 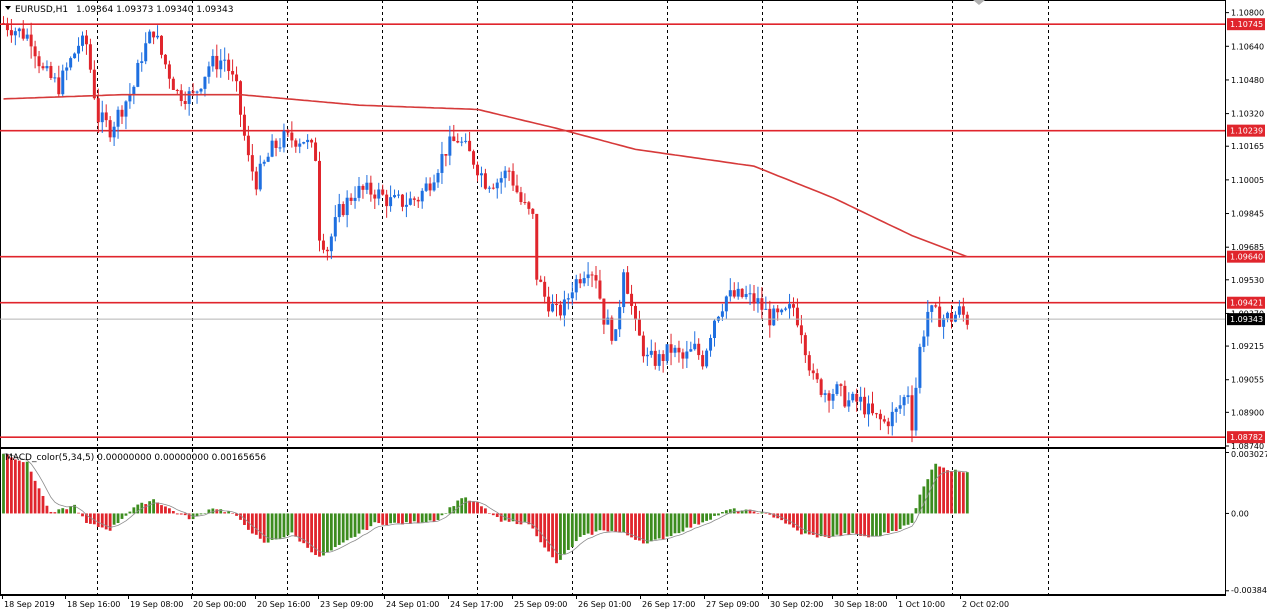 I want to click on price-tick-label: 1.10005, so click(x=1247, y=180).